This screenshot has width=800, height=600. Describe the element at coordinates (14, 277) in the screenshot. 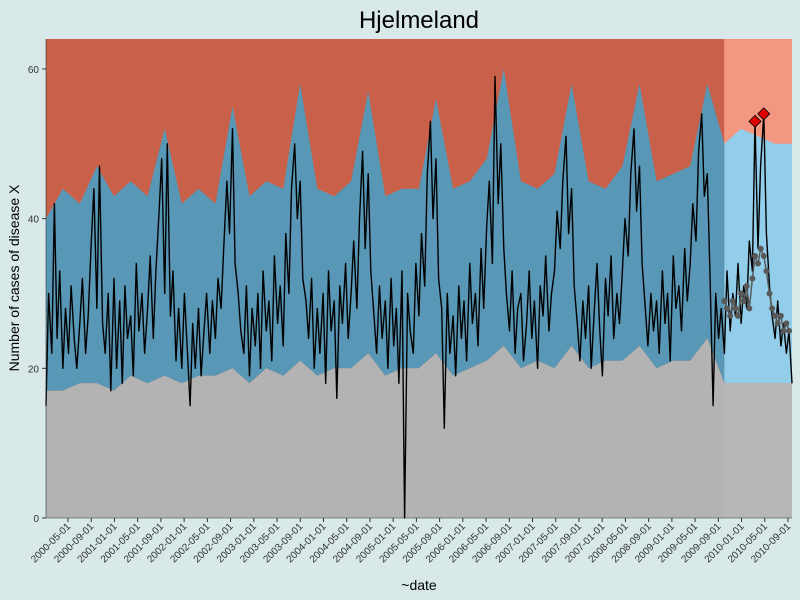

I see `y-axis-title: Number of cases of disease X` at that location.